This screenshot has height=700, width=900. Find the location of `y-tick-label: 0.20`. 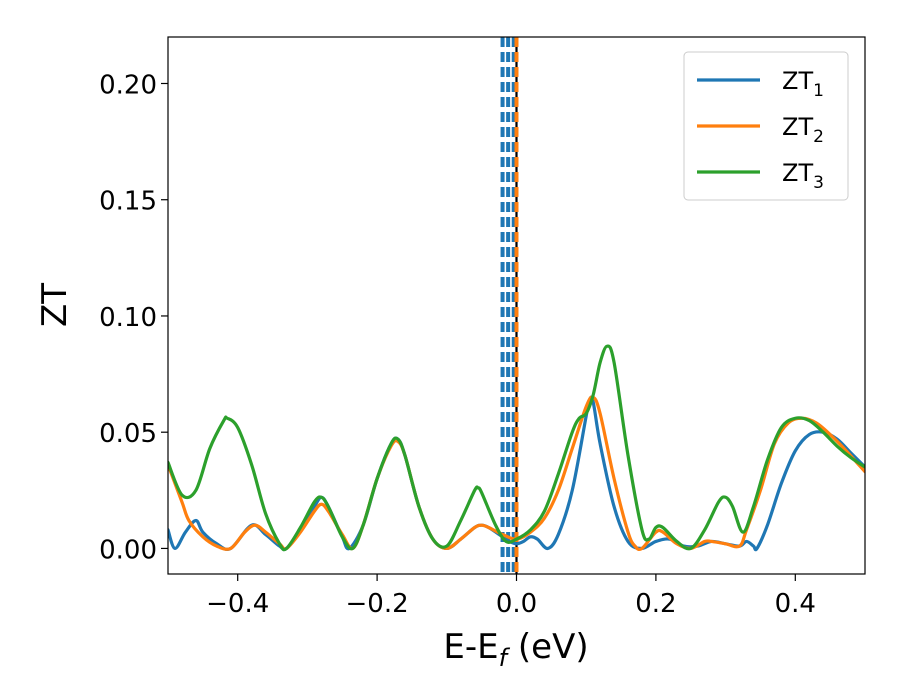

y-tick-label: 0.20 is located at coordinates (128, 85).